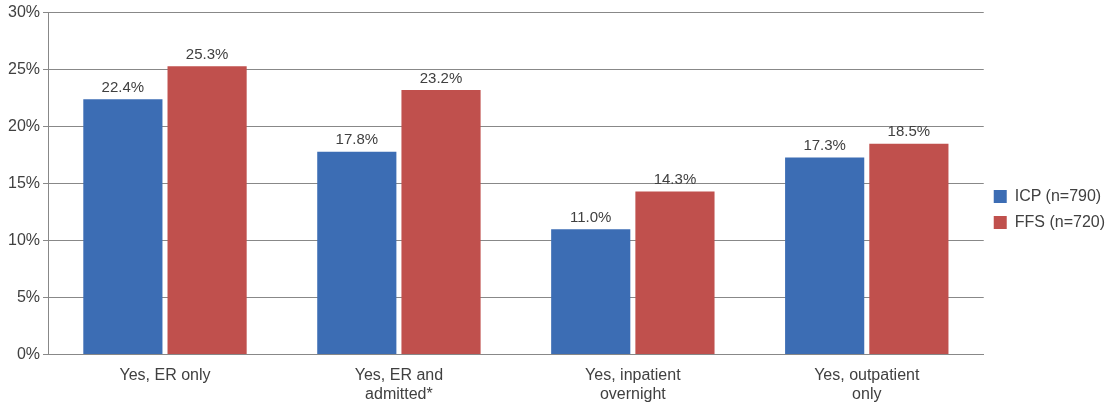 The height and width of the screenshot is (407, 1120). Describe the element at coordinates (909, 131) in the screenshot. I see `data-label: 18.5%` at that location.